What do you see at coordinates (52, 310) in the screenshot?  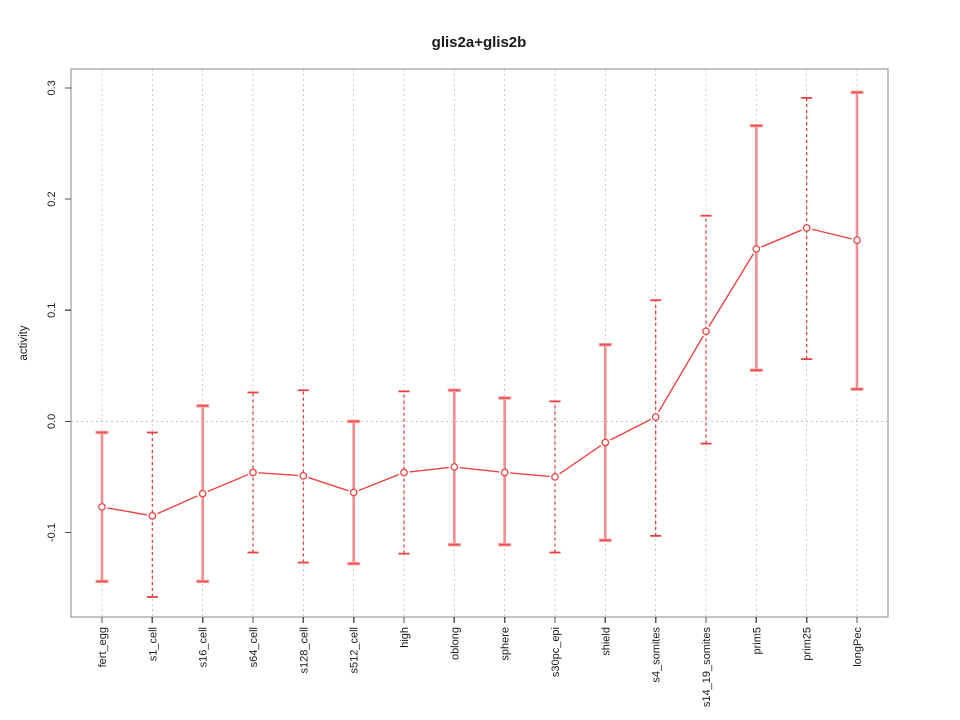 I see `y-tick-label: 0.1` at bounding box center [52, 310].